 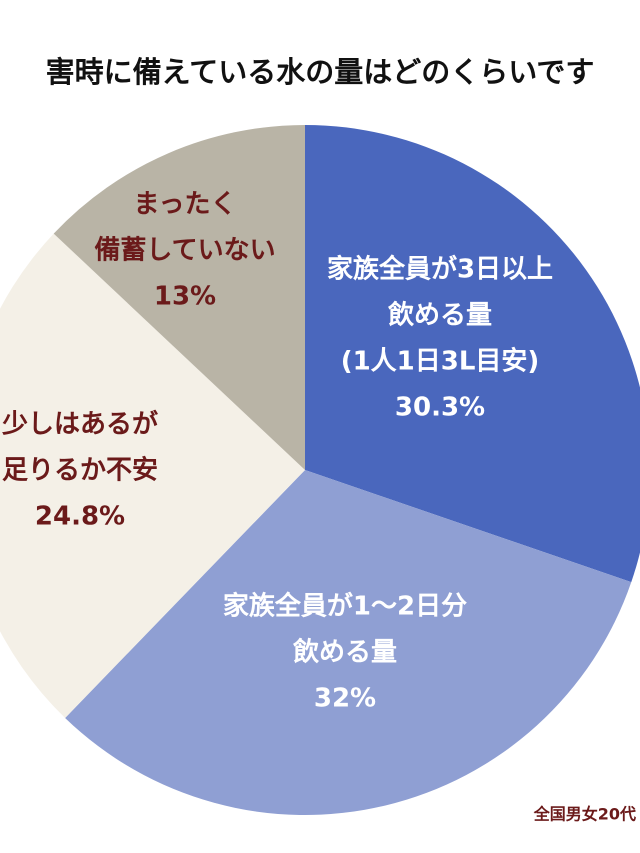 I want to click on slice-label: 足りるか不安, so click(x=80, y=471).